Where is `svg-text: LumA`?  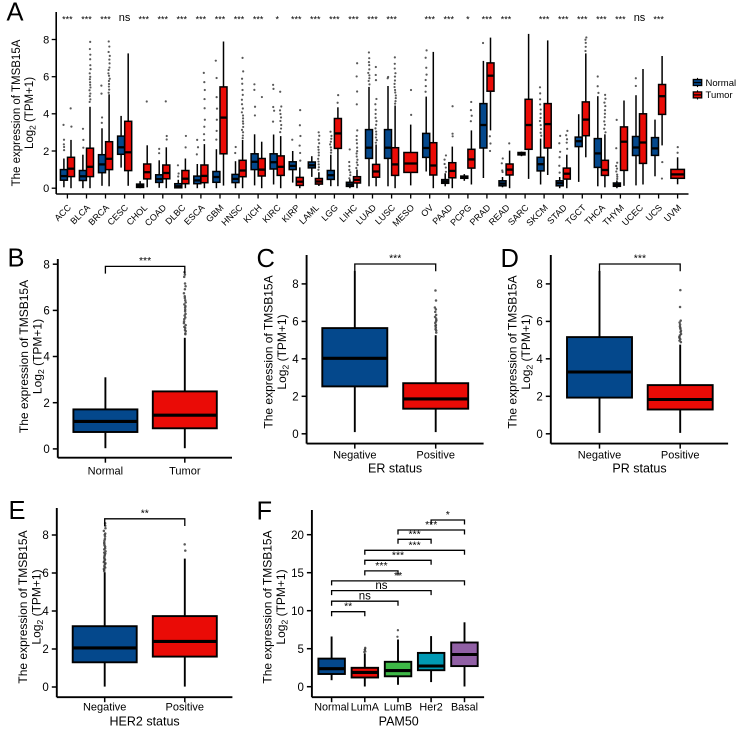
svg-text: LumA is located at coordinates (365, 708).